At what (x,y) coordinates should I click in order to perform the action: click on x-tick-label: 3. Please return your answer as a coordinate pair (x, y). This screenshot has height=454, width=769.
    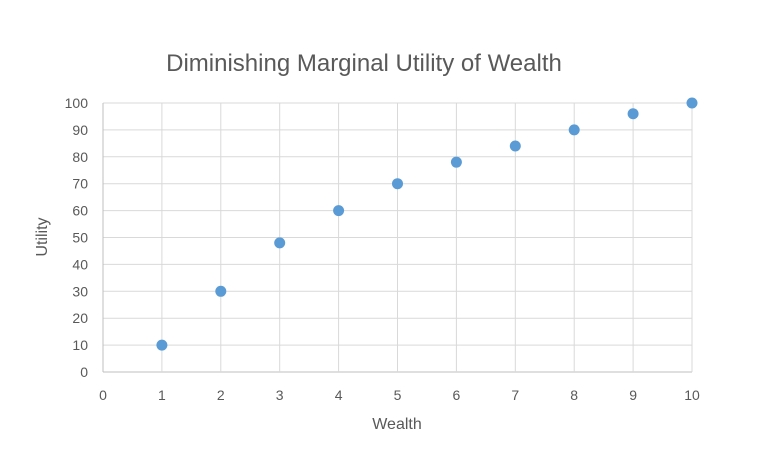
    Looking at the image, I should click on (280, 395).